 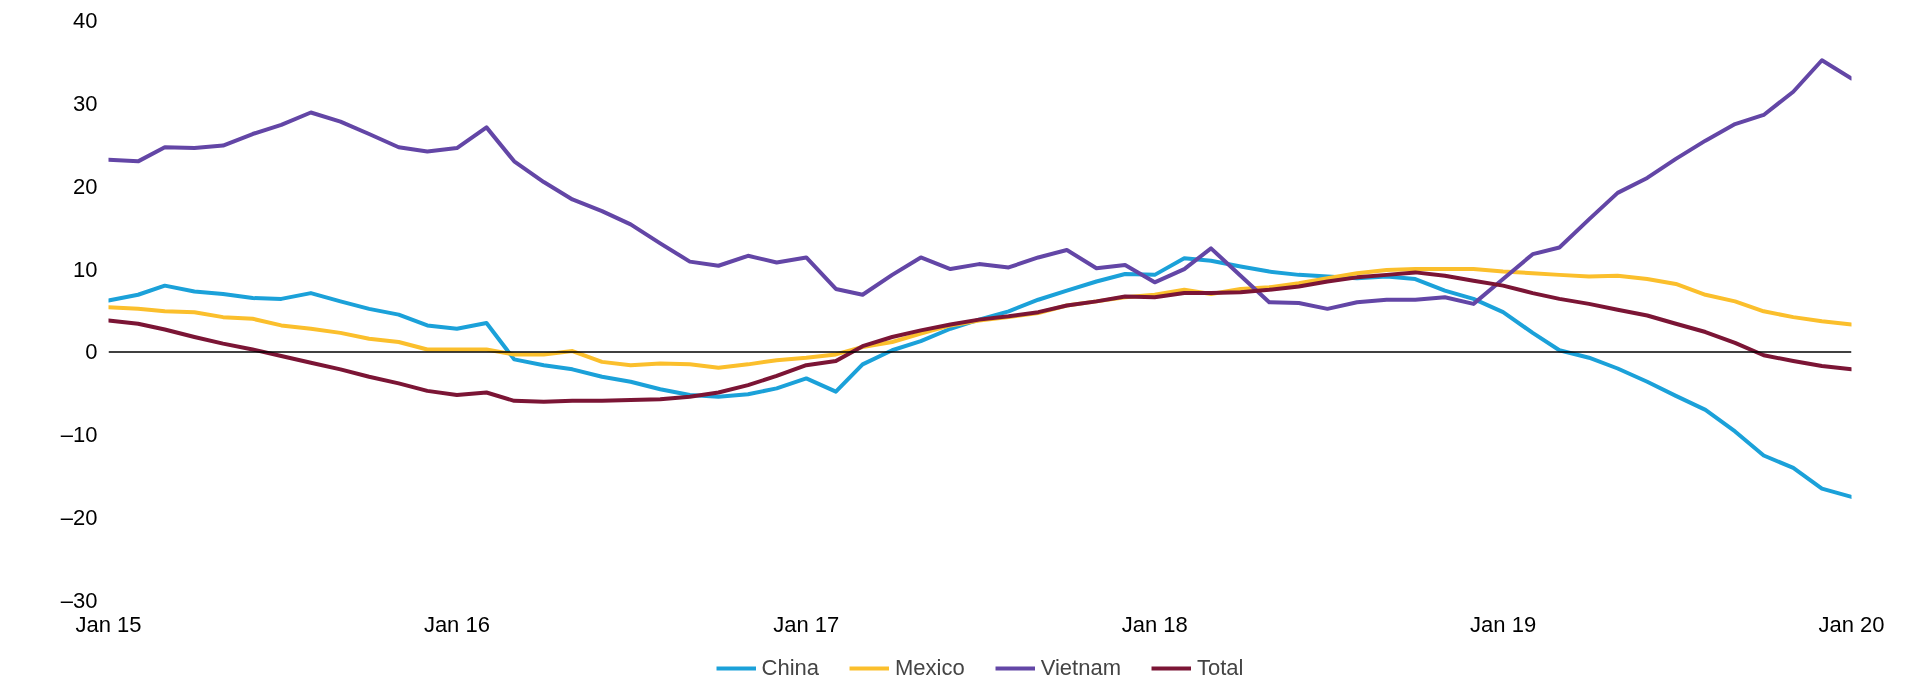 What do you see at coordinates (79, 435) in the screenshot?
I see `y-tick-label: –10` at bounding box center [79, 435].